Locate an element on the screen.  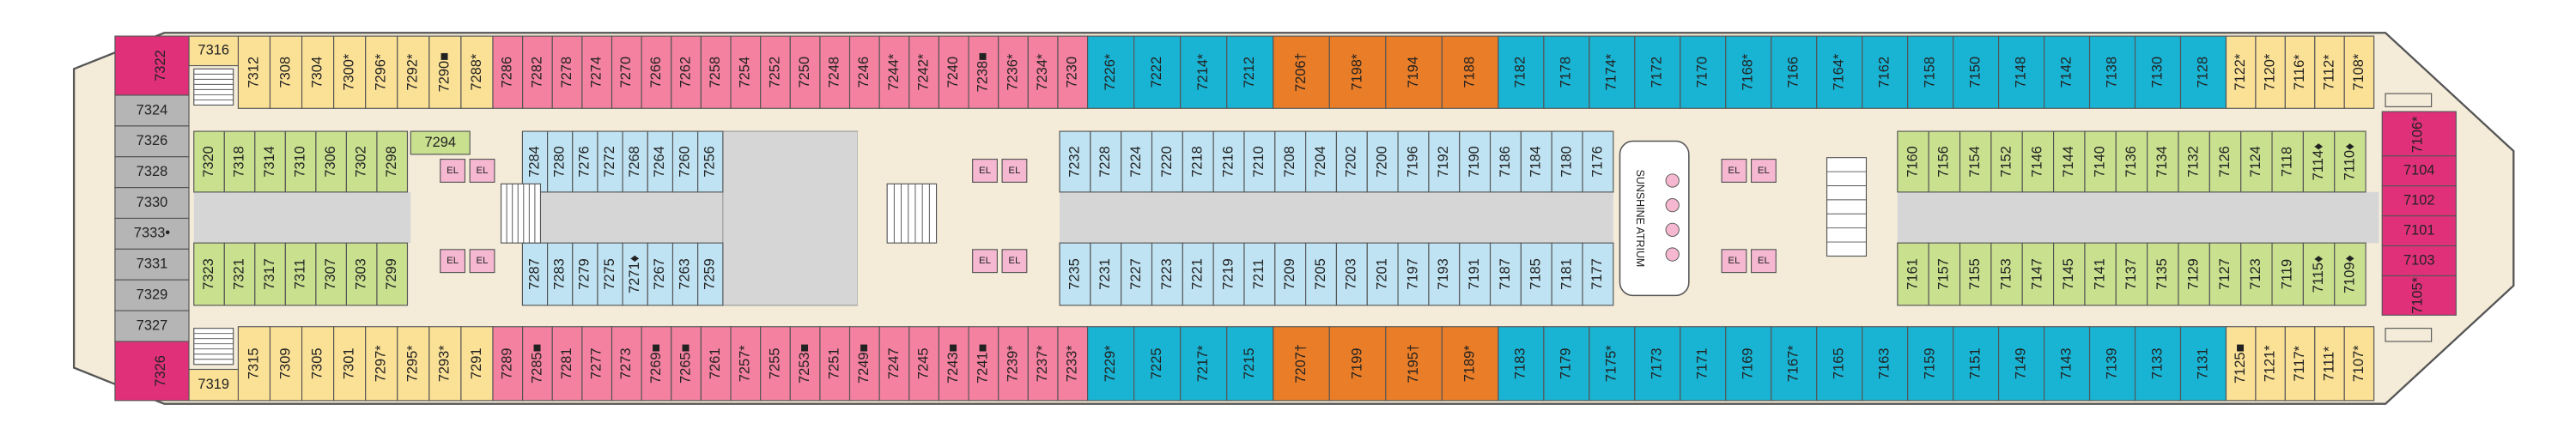
cabin-number: 7181 is located at coordinates (1566, 274).